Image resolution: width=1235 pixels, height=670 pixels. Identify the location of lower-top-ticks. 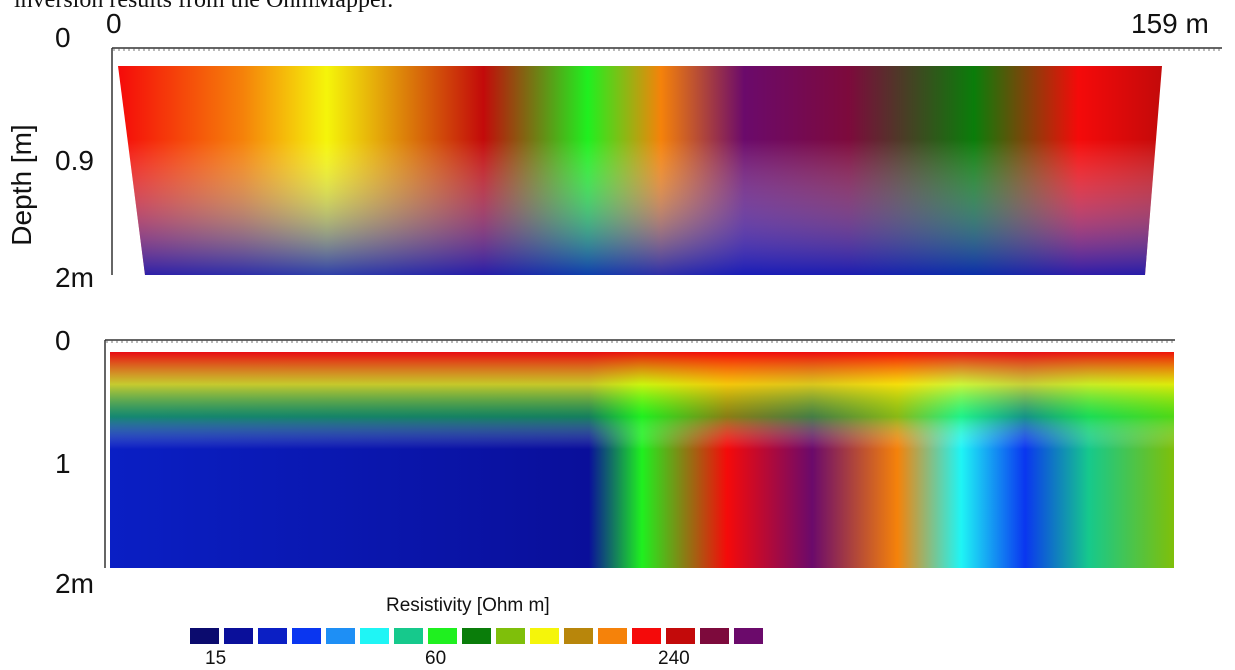
(639, 341).